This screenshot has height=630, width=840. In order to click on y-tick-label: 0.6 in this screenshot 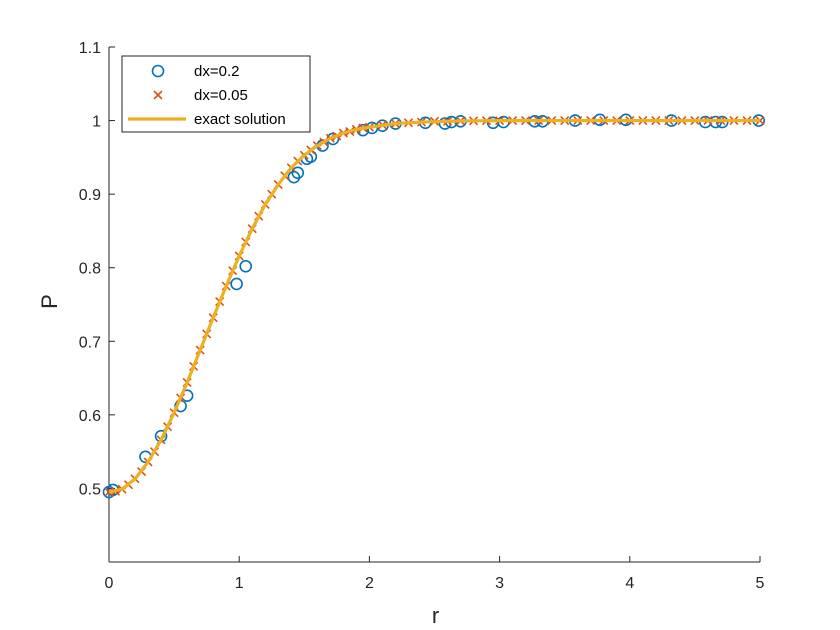, I will do `click(90, 416)`.